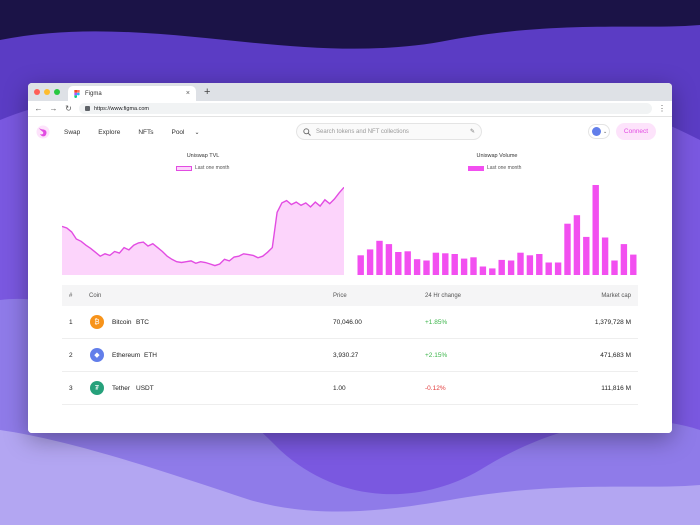 This screenshot has width=700, height=525. I want to click on volume-legend-label: Last one month, so click(504, 168).